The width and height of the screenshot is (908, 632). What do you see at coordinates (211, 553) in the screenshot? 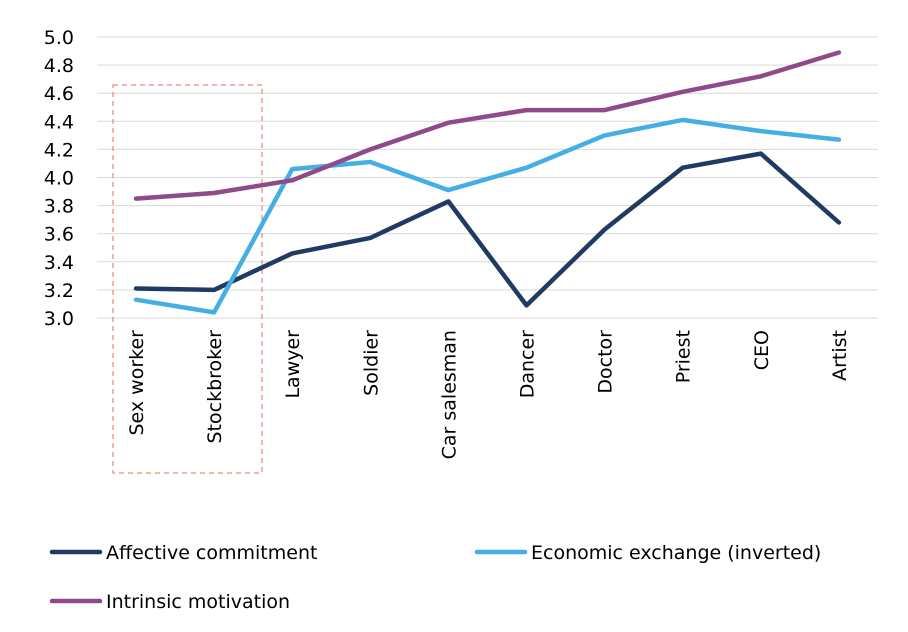
I see `legend-label: Affective commitment` at bounding box center [211, 553].